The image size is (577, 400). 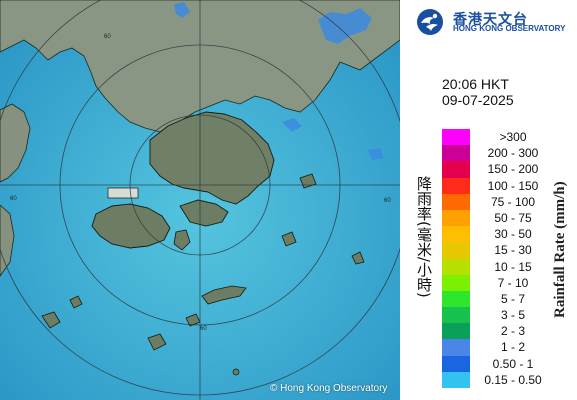 I want to click on south-island-chain, so click(x=224, y=295).